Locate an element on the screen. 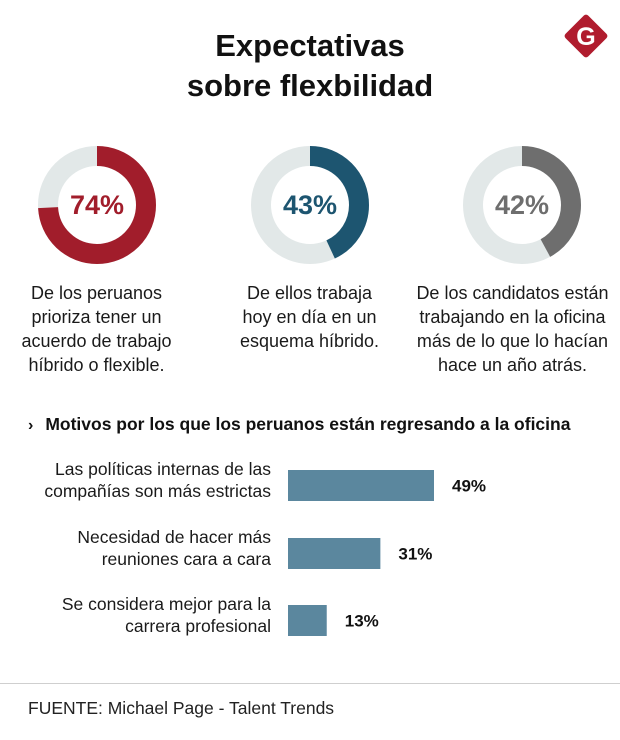 The height and width of the screenshot is (740, 620). page-title: Expectativas sobre flexbilidad is located at coordinates (310, 66).